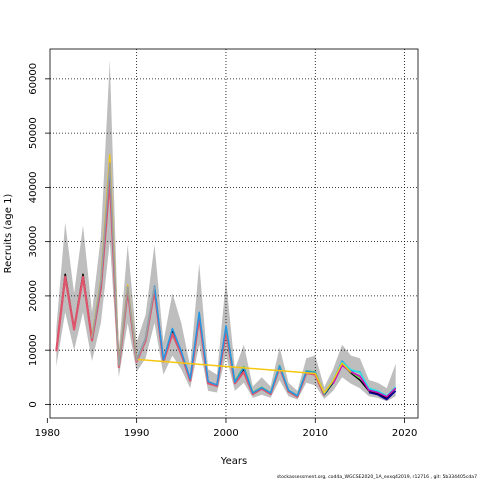 The height and width of the screenshot is (480, 480). What do you see at coordinates (33, 296) in the screenshot?
I see `y-tick-label: 20000` at bounding box center [33, 296].